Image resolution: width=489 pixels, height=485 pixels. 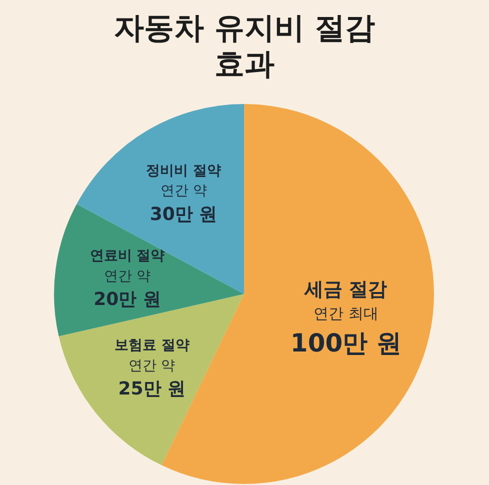 What do you see at coordinates (184, 204) in the screenshot?
I see `data-label: 연간 약 30만 원` at bounding box center [184, 204].